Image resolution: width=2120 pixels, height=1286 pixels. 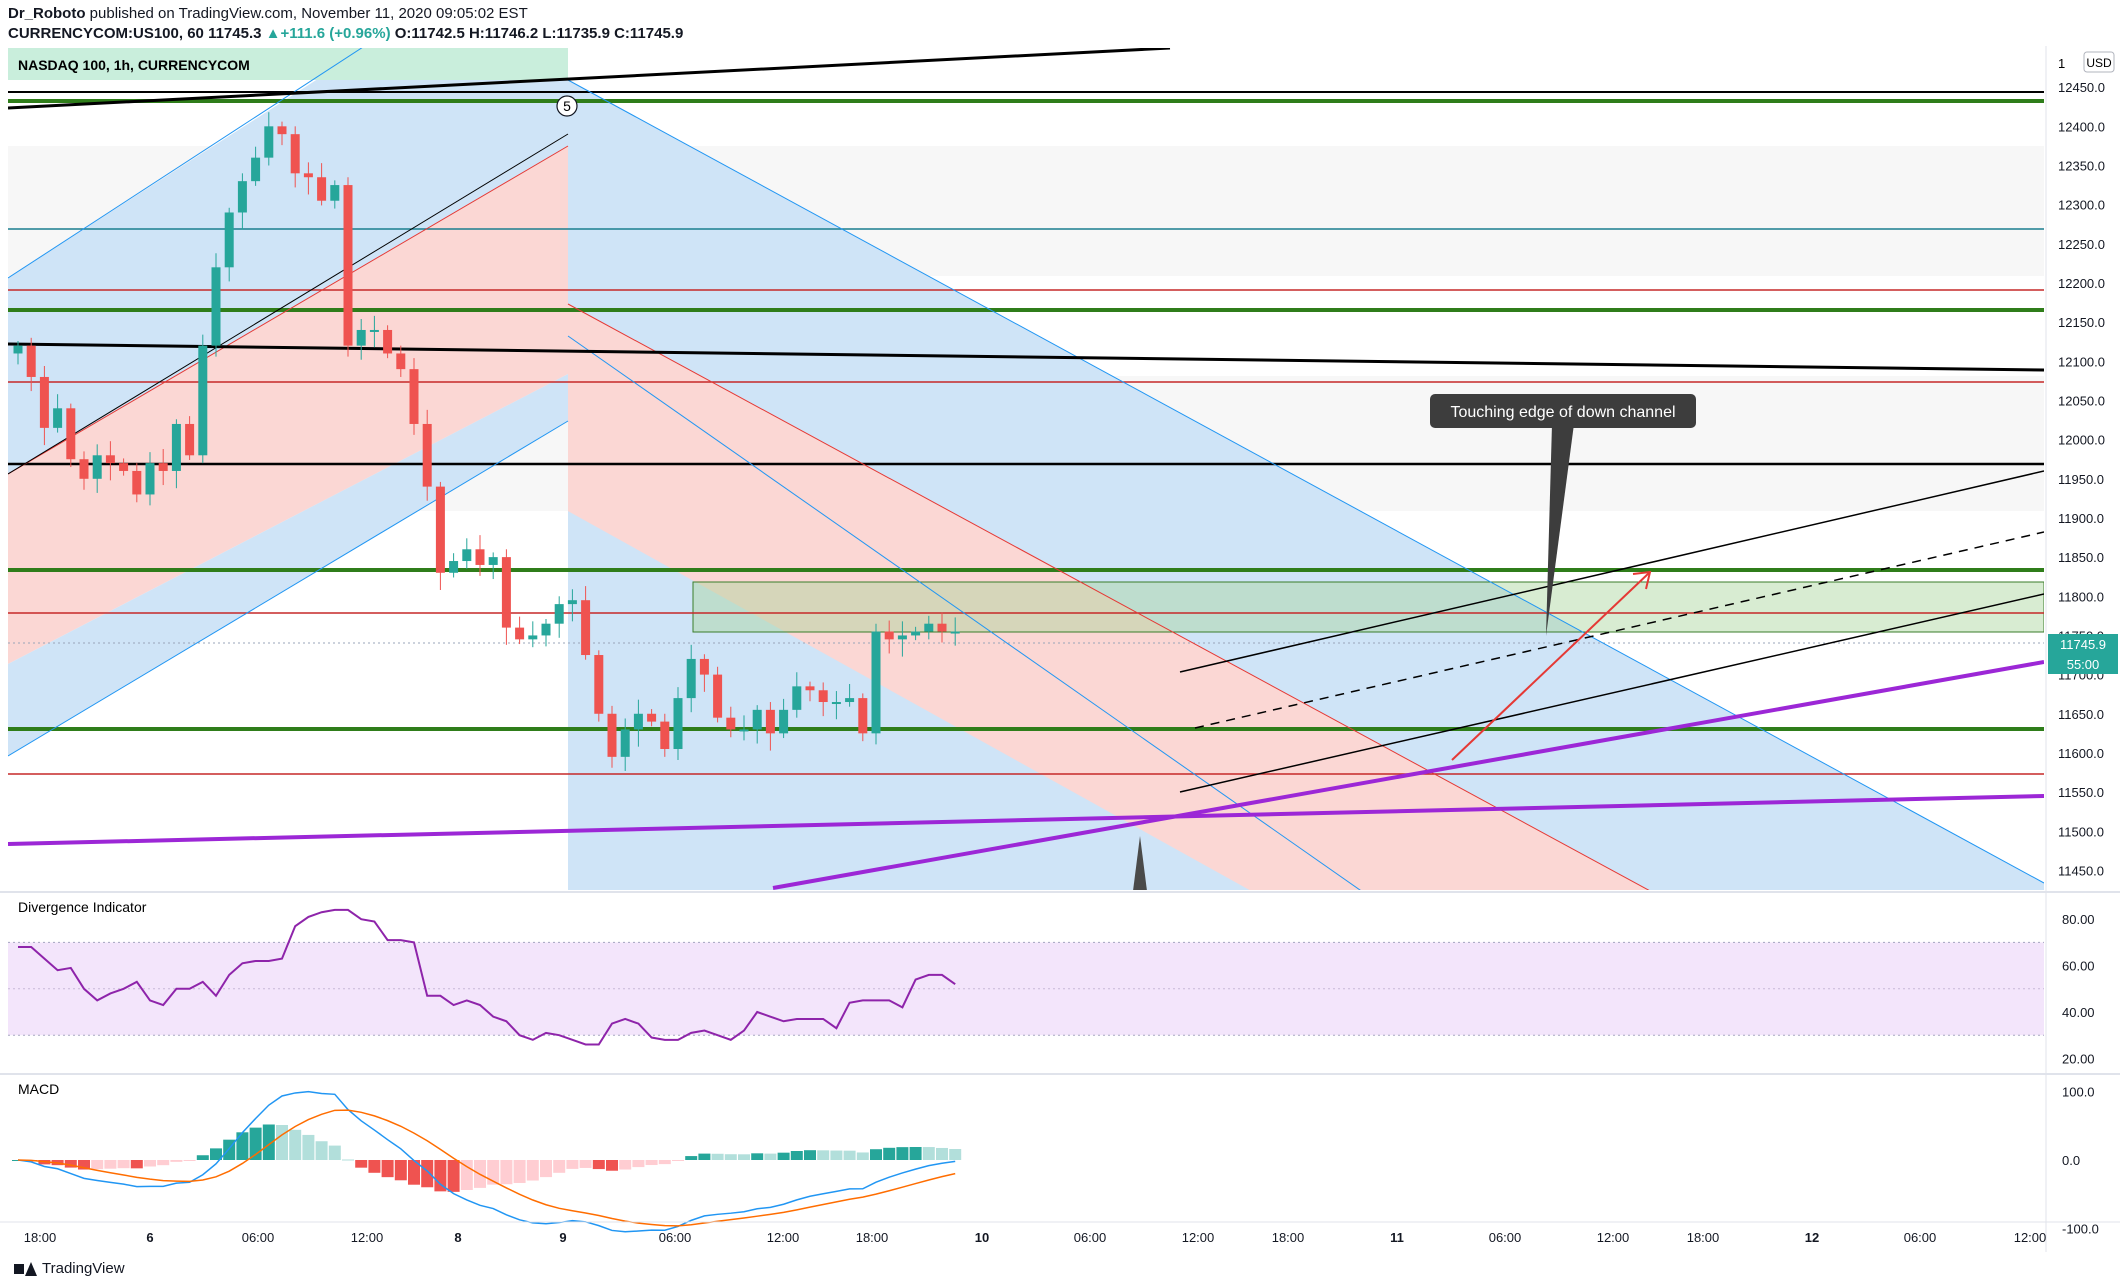 I want to click on projection-arrow, so click(x=1551, y=666).